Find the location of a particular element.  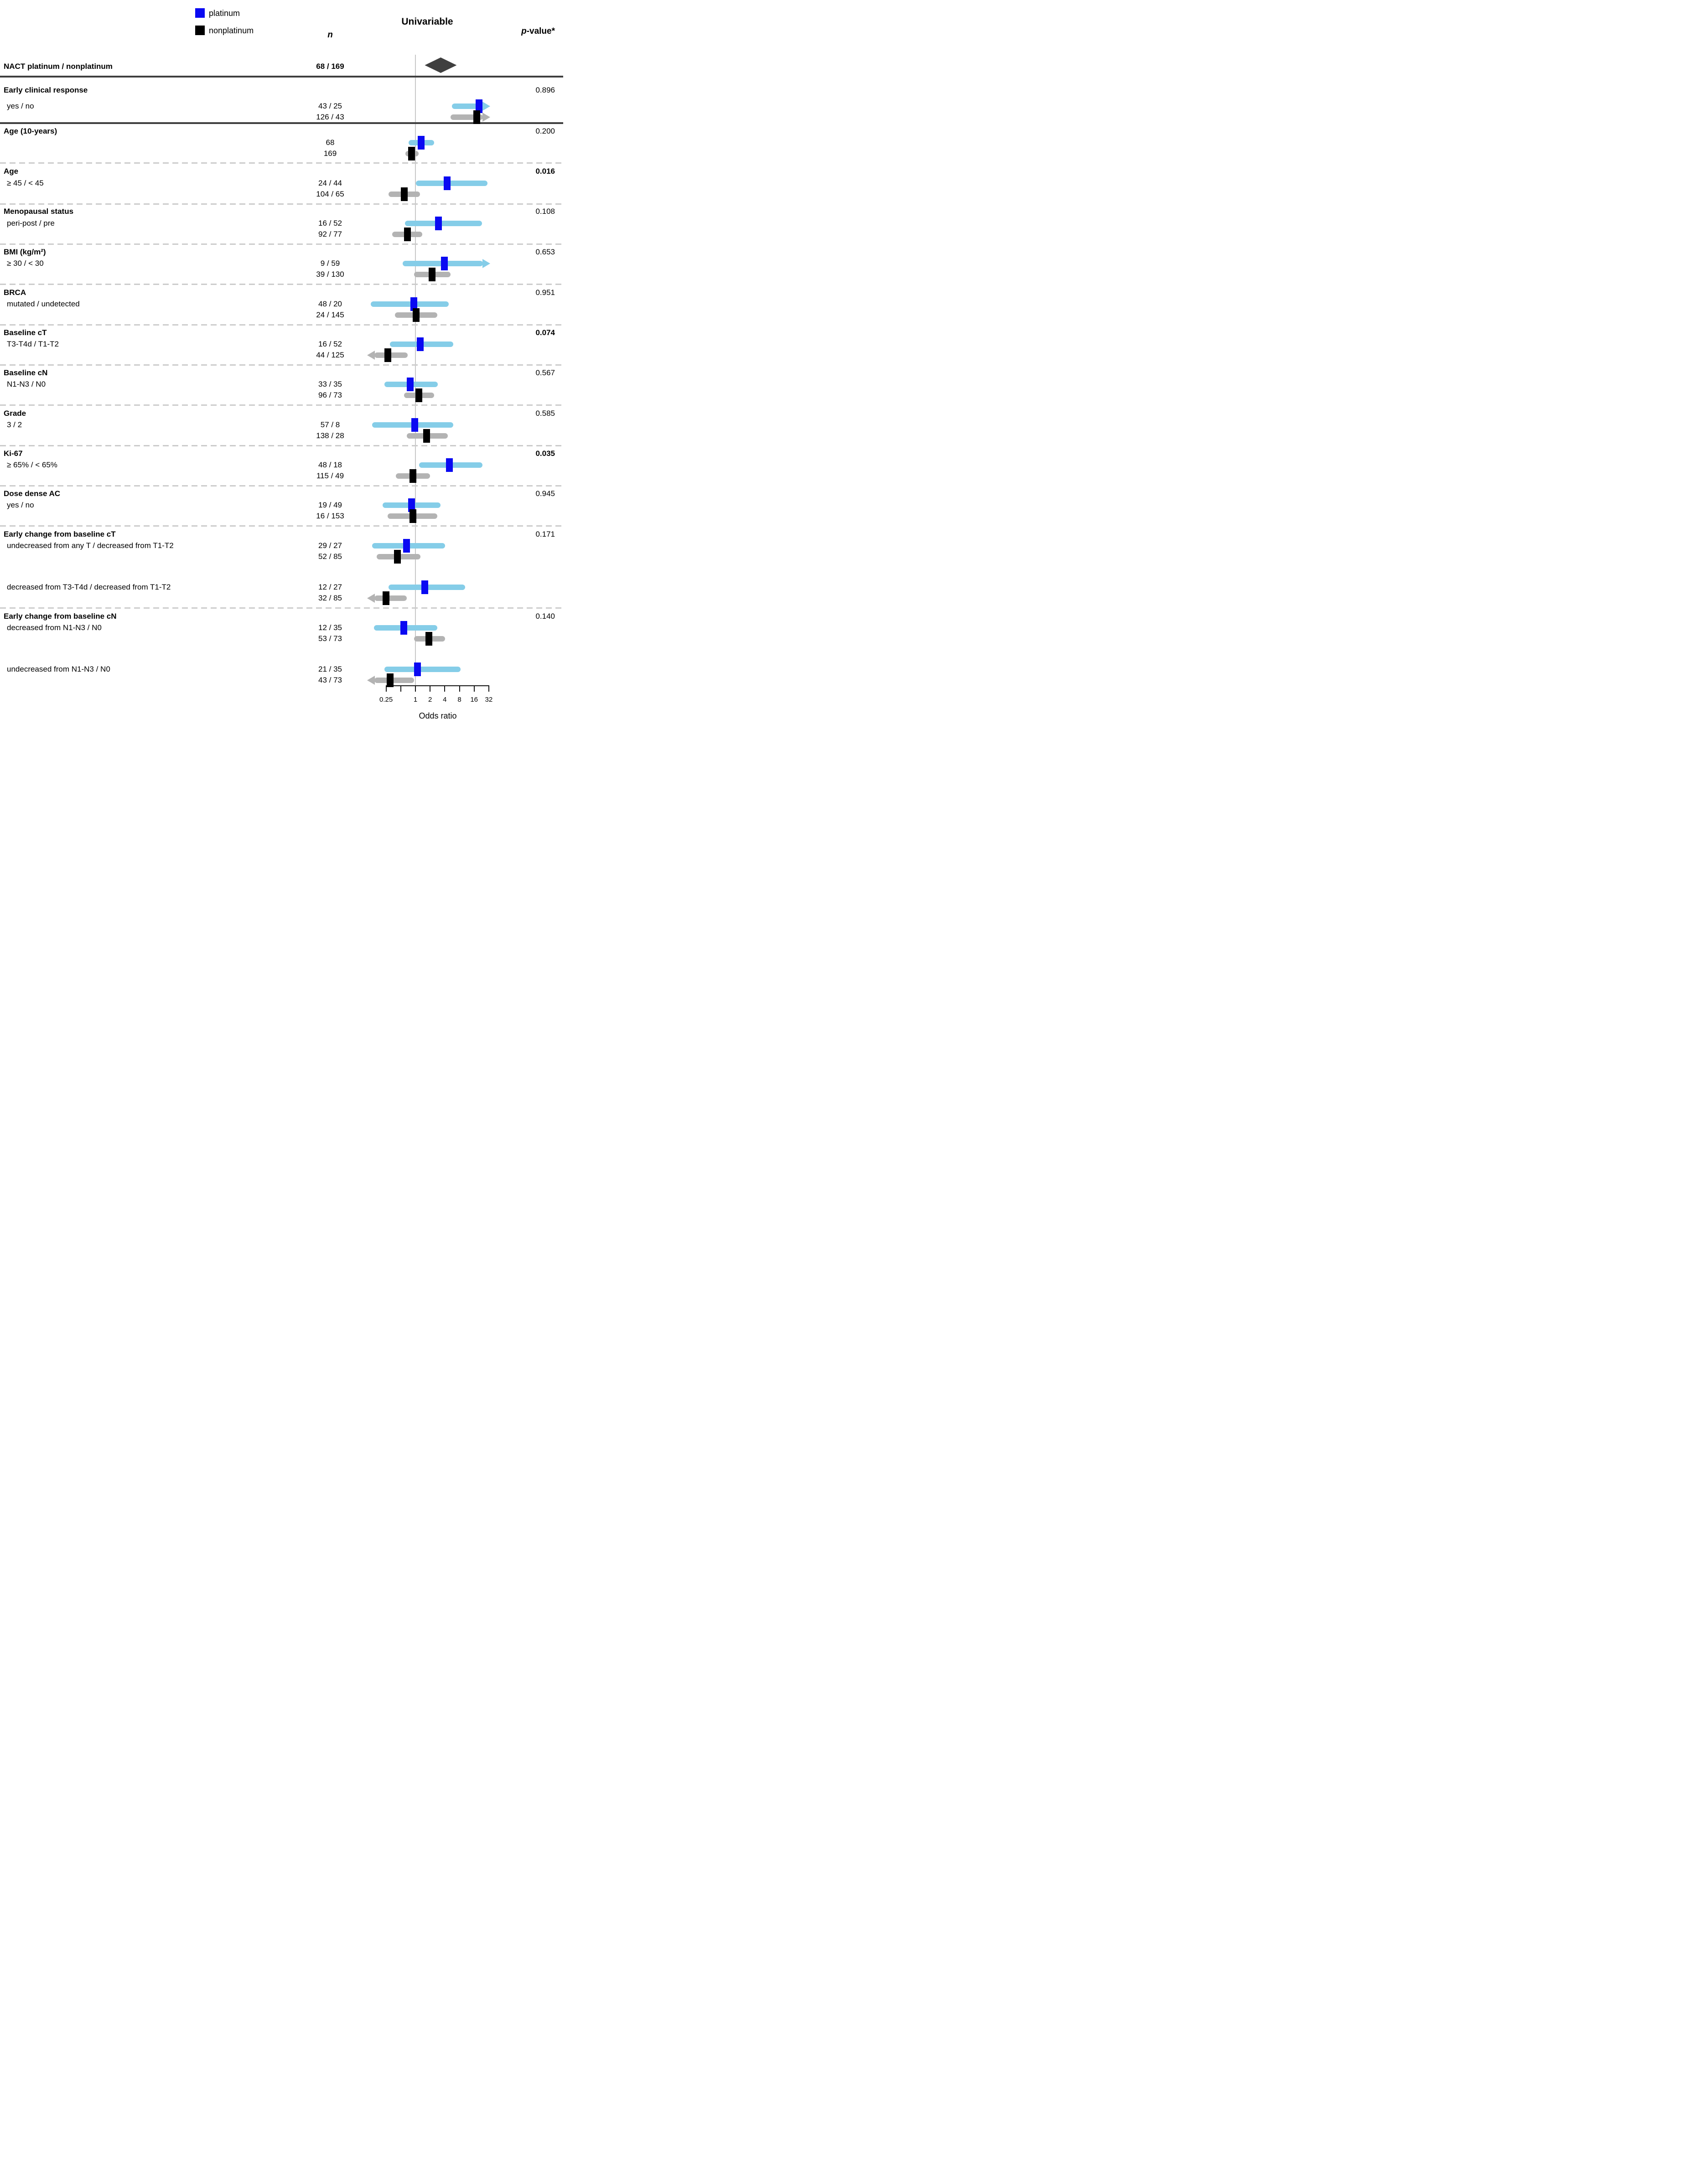

x-axis-tick-label: 4 is located at coordinates (445, 700).